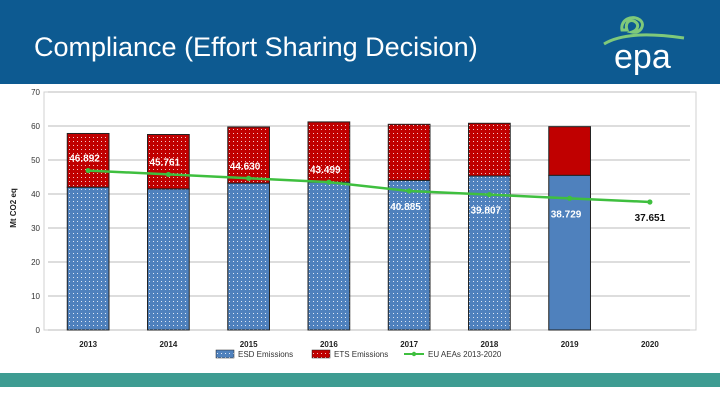 Image resolution: width=720 pixels, height=405 pixels. Describe the element at coordinates (486, 211) in the screenshot. I see `data-label: 39.807` at that location.